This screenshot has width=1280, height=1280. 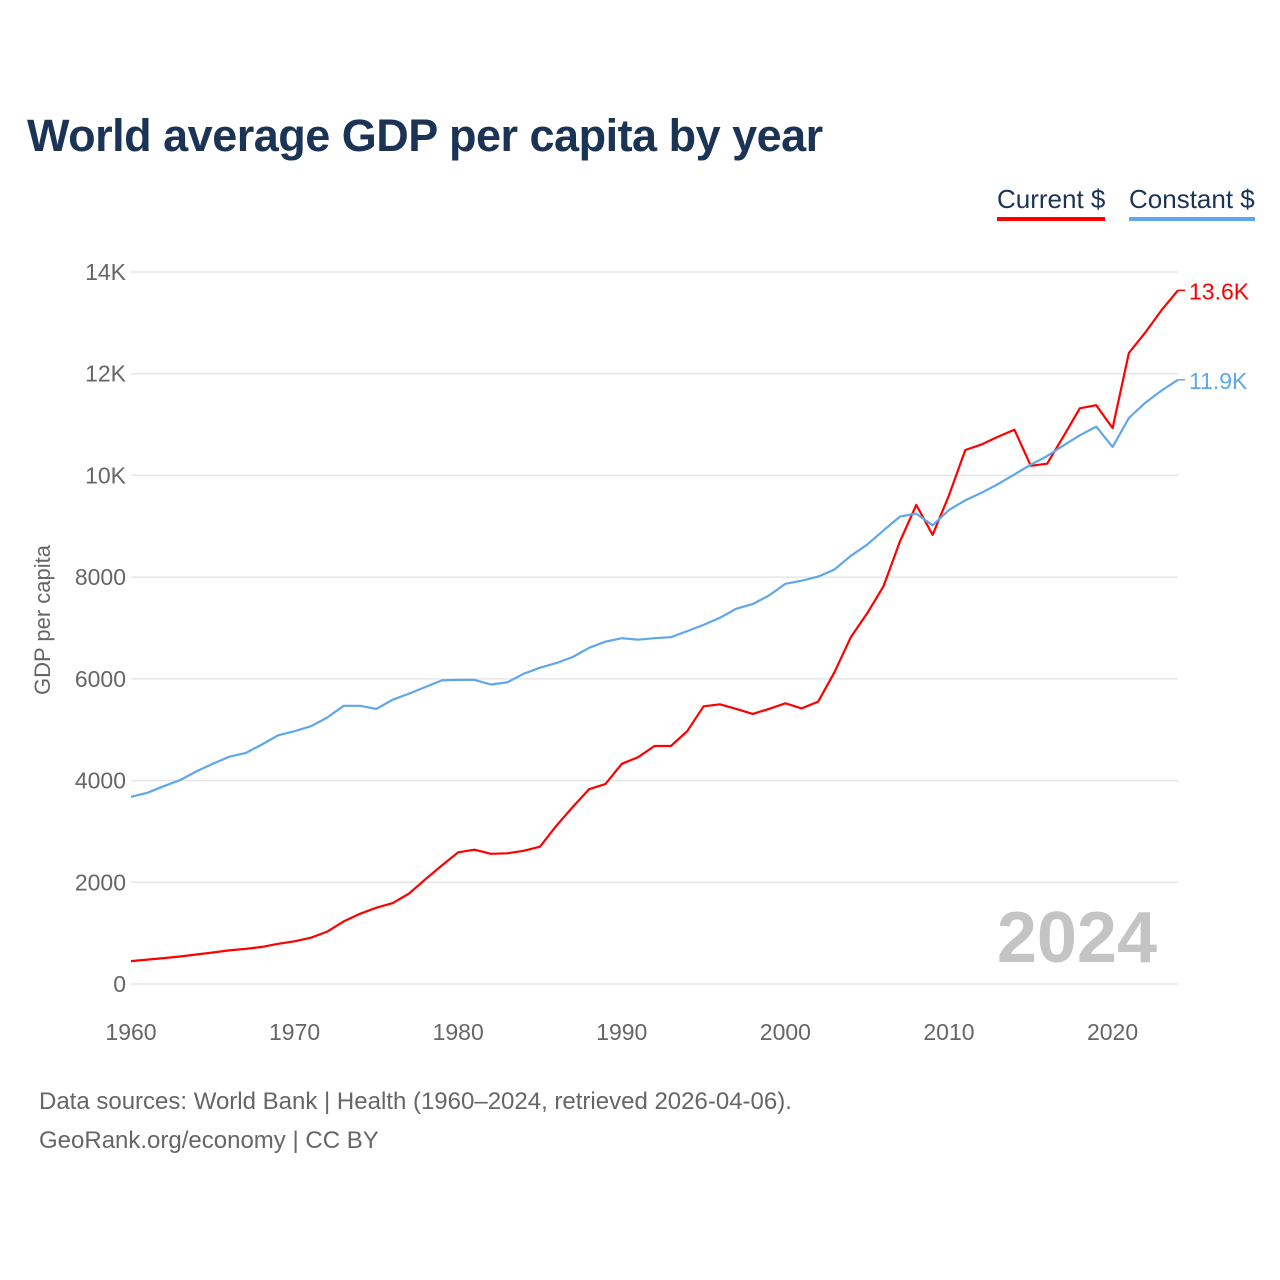 What do you see at coordinates (100, 679) in the screenshot?
I see `y-tick-label: 6000` at bounding box center [100, 679].